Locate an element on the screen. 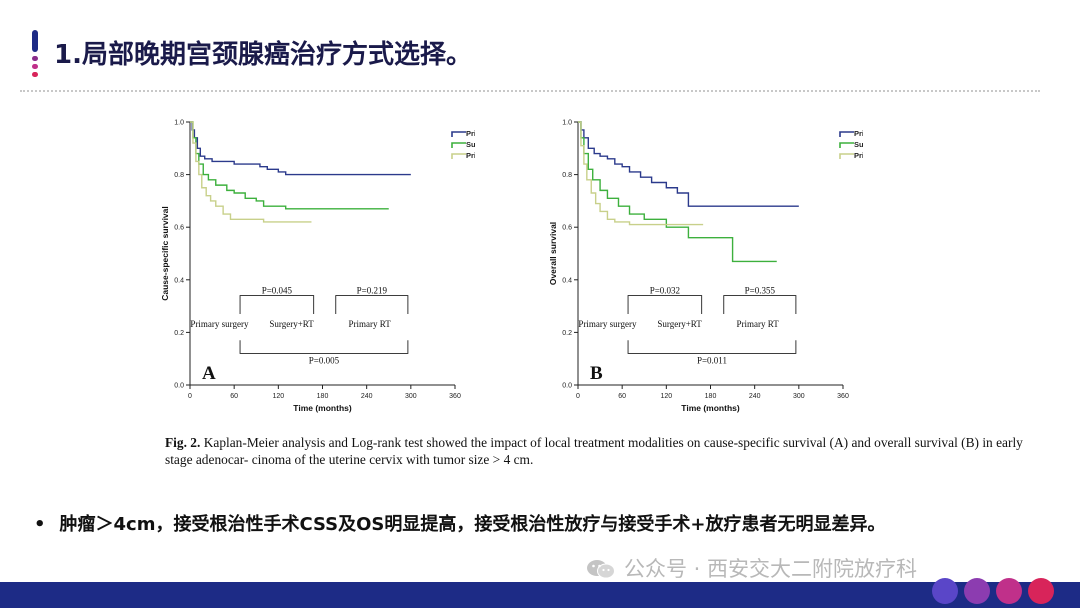 This screenshot has width=1080, height=608. title-divider is located at coordinates (530, 91).